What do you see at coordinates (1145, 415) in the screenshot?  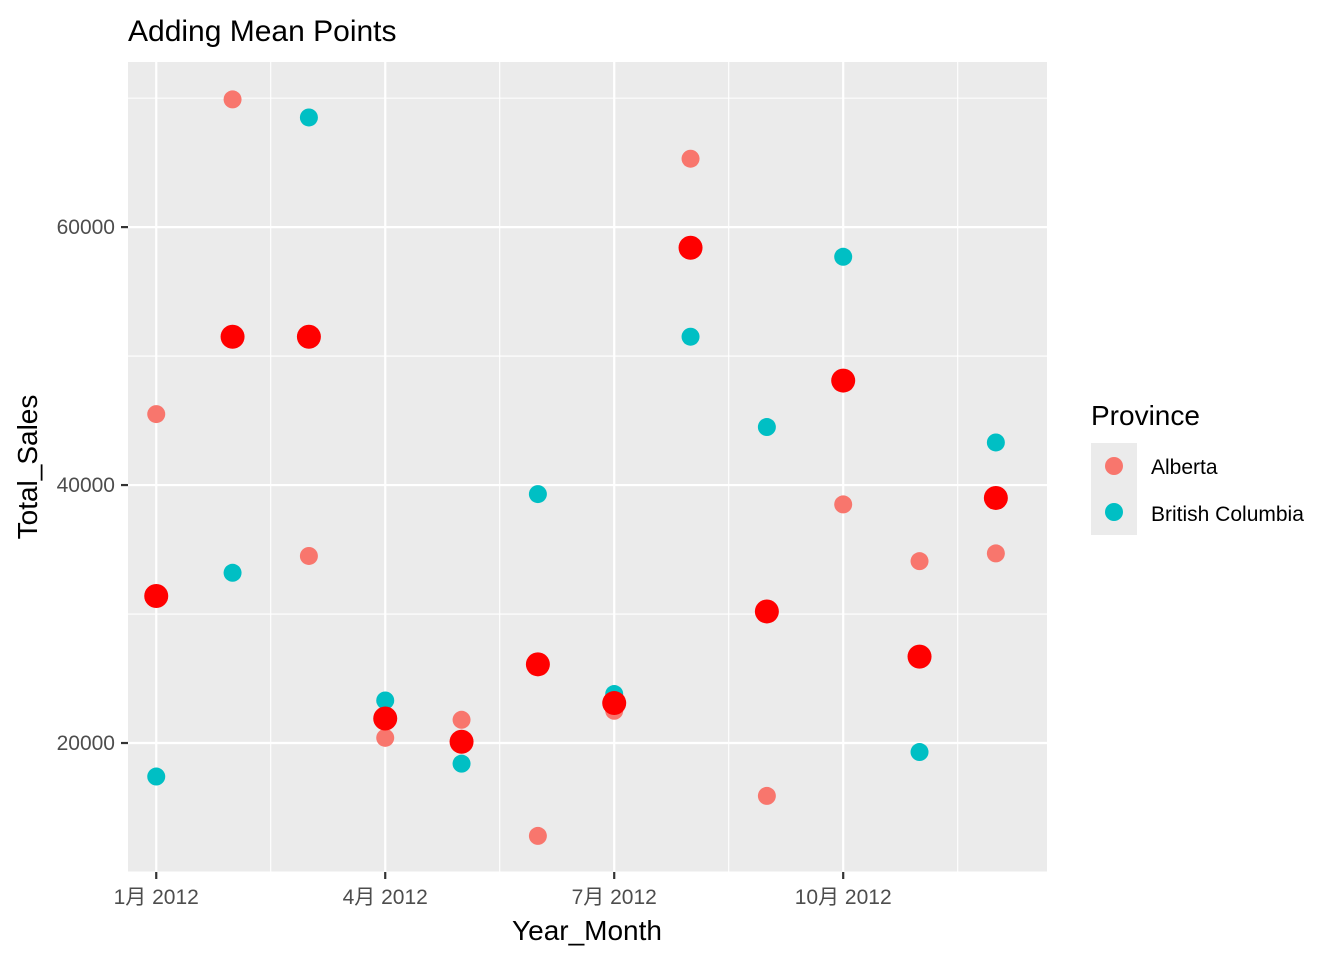 I see `legend-title: Province` at bounding box center [1145, 415].